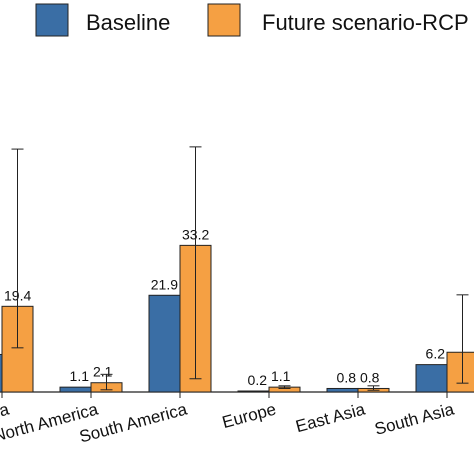 Image resolution: width=474 pixels, height=474 pixels. Describe the element at coordinates (128, 22) in the screenshot. I see `legend-label-baseline: Baseline` at that location.